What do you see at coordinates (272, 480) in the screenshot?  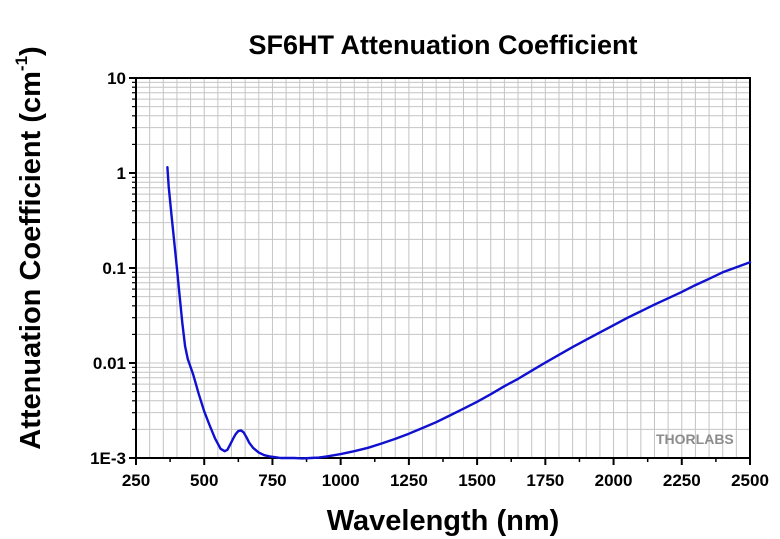 I see `x-tick-label: 750` at bounding box center [272, 480].